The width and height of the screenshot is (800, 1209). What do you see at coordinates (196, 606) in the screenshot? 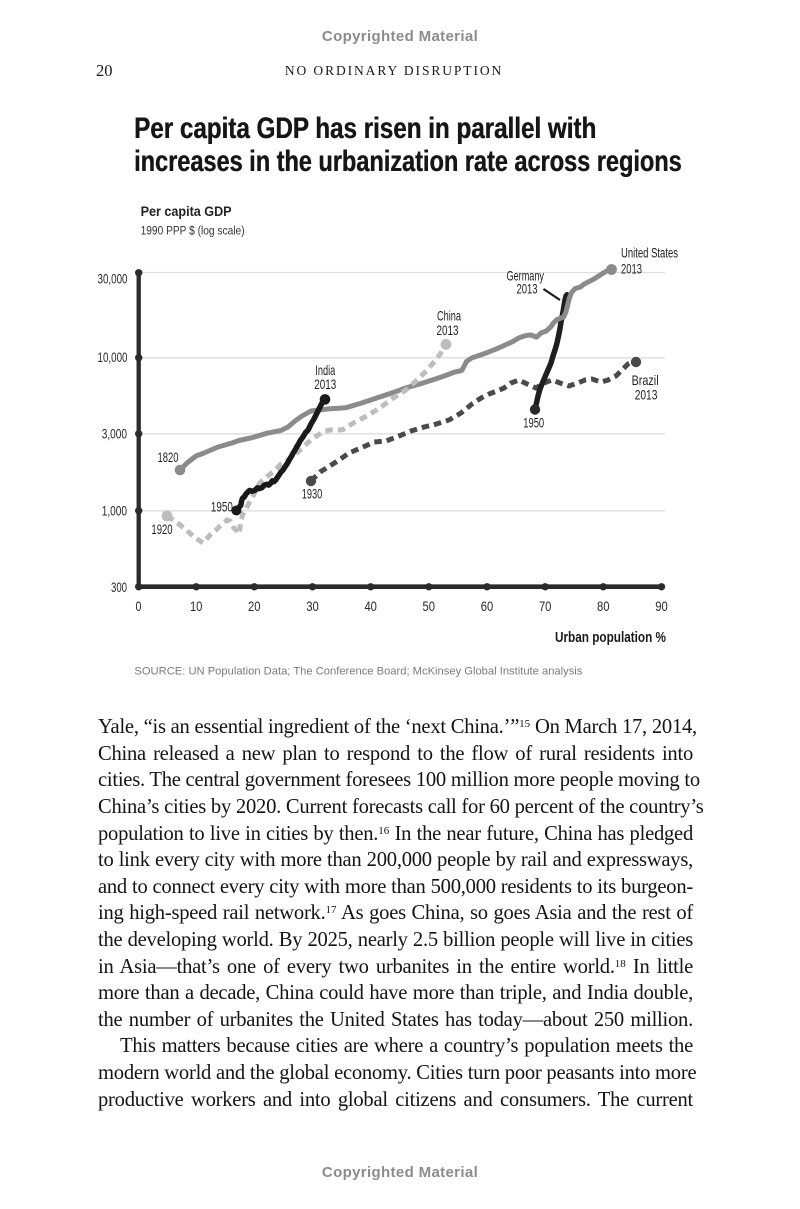
I see `svg-text: 10` at bounding box center [196, 606].